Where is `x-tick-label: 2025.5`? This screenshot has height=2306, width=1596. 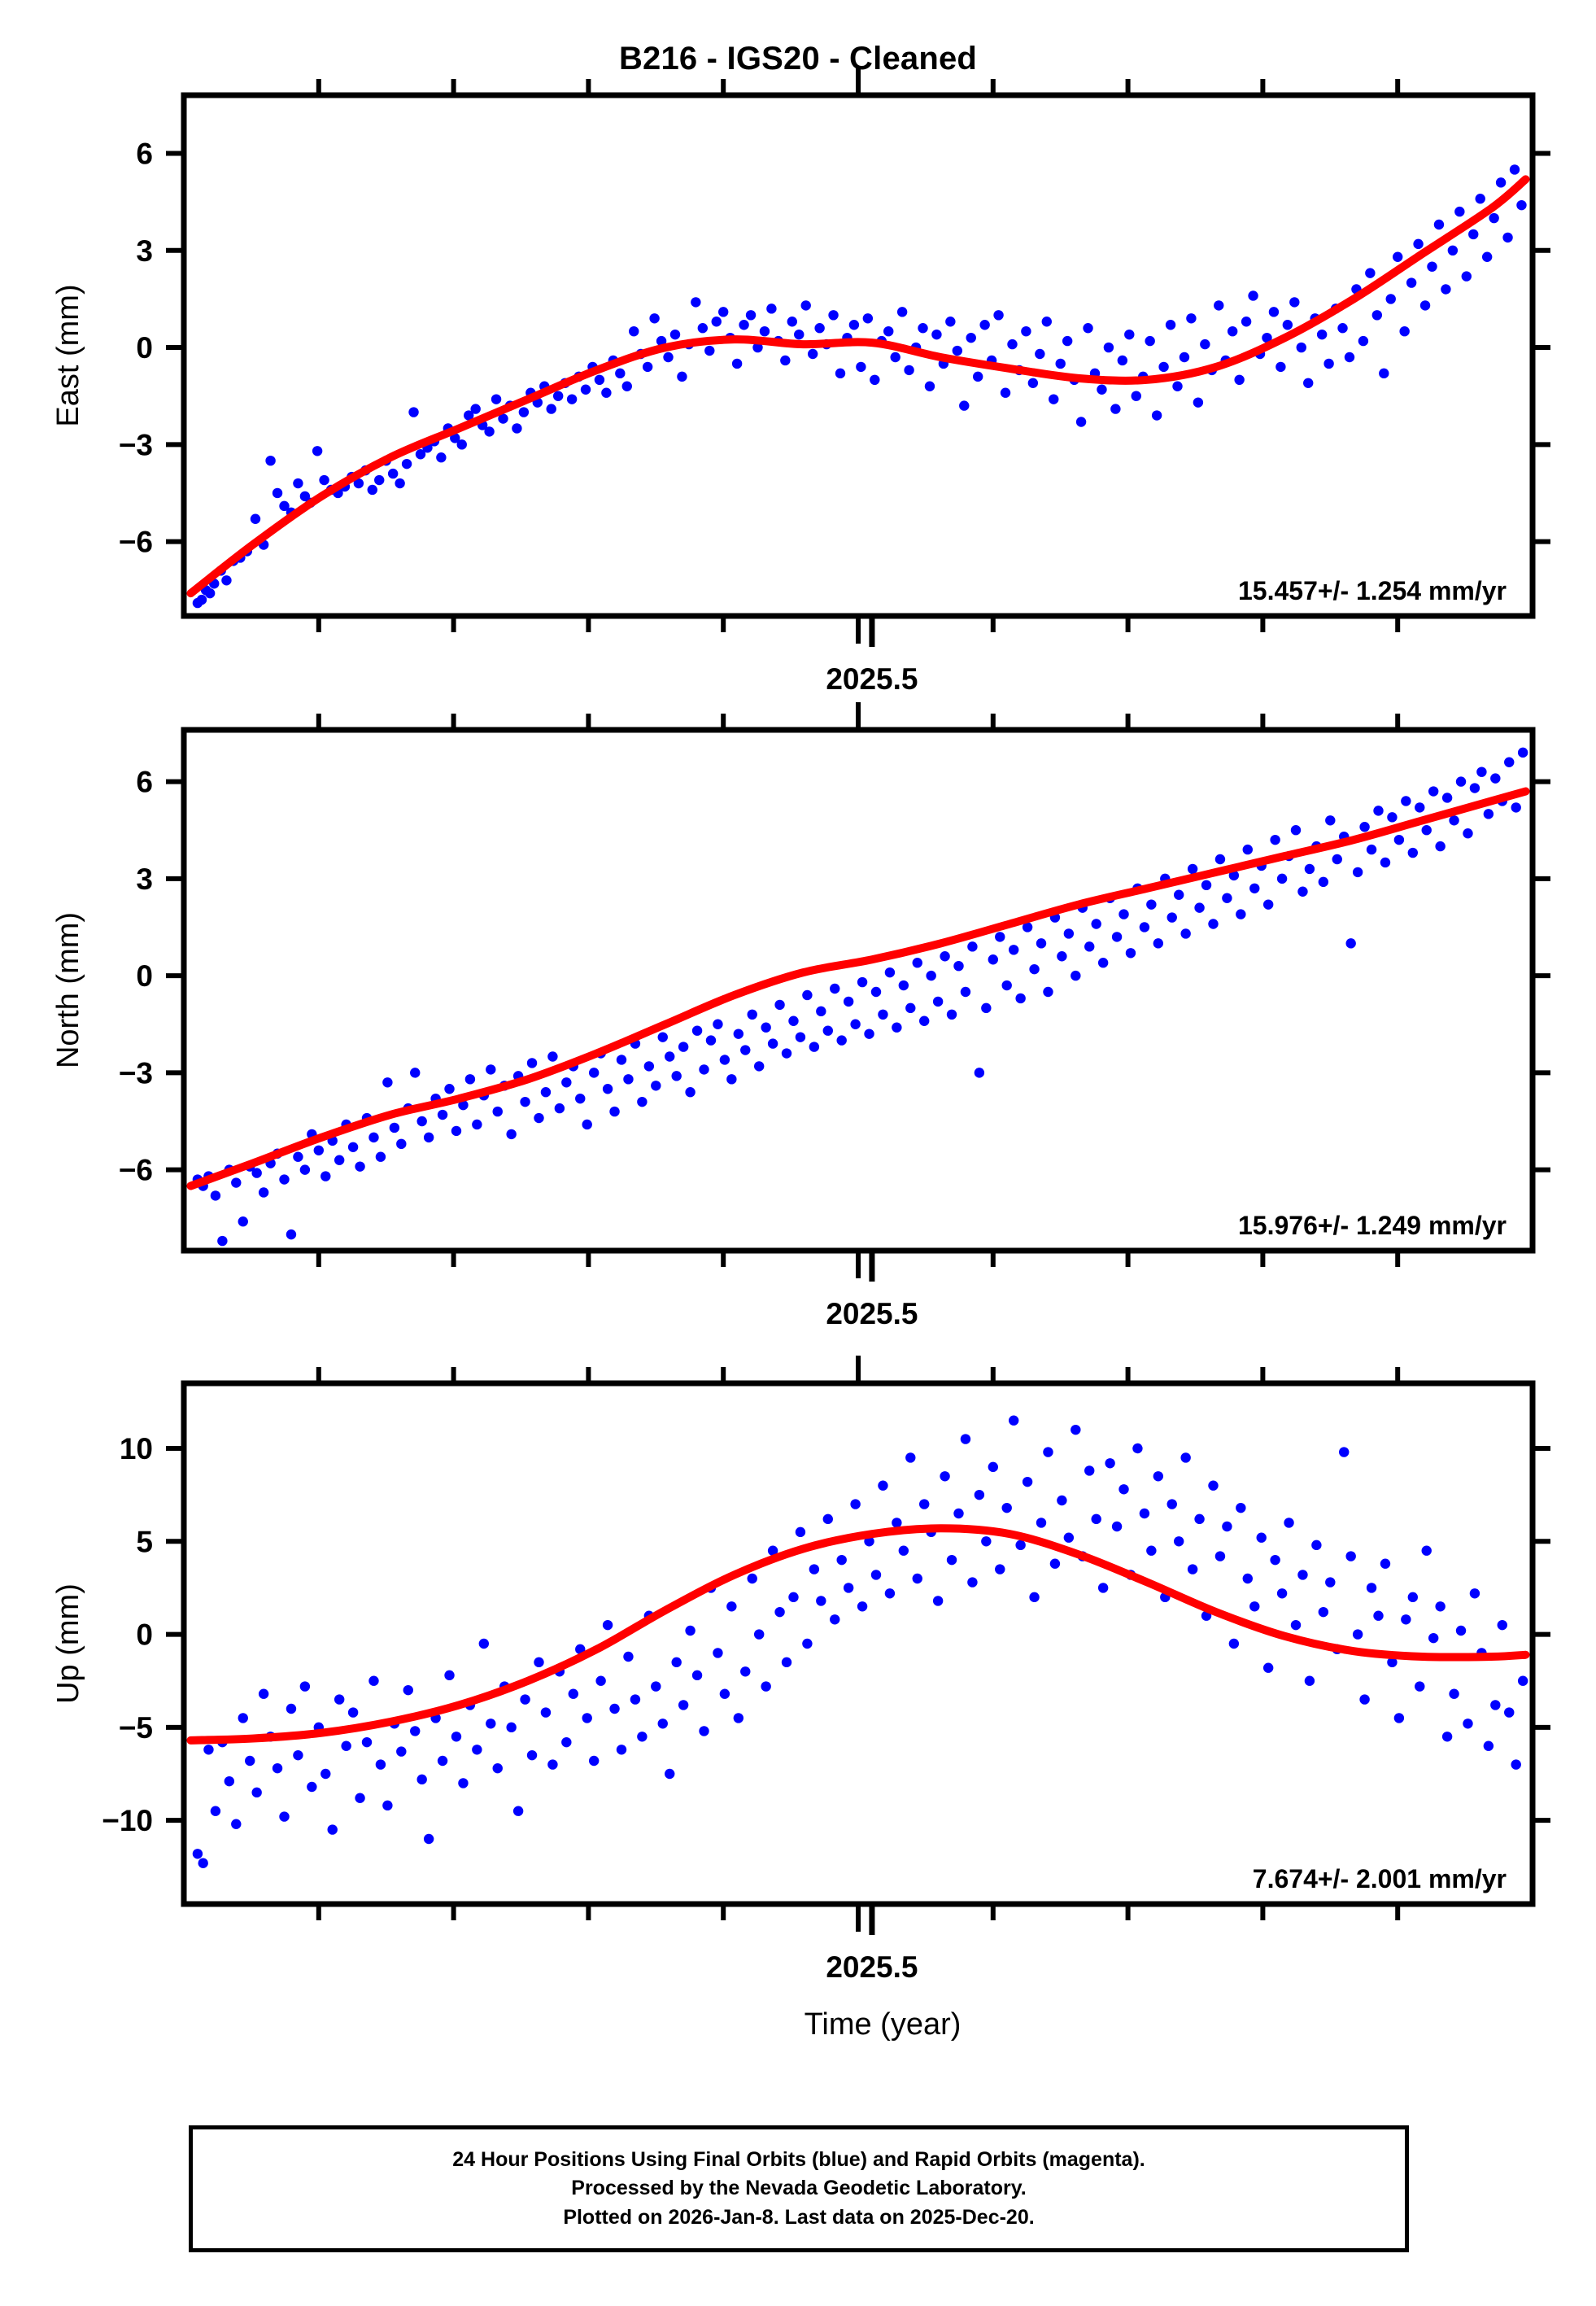 x-tick-label: 2025.5 is located at coordinates (872, 679).